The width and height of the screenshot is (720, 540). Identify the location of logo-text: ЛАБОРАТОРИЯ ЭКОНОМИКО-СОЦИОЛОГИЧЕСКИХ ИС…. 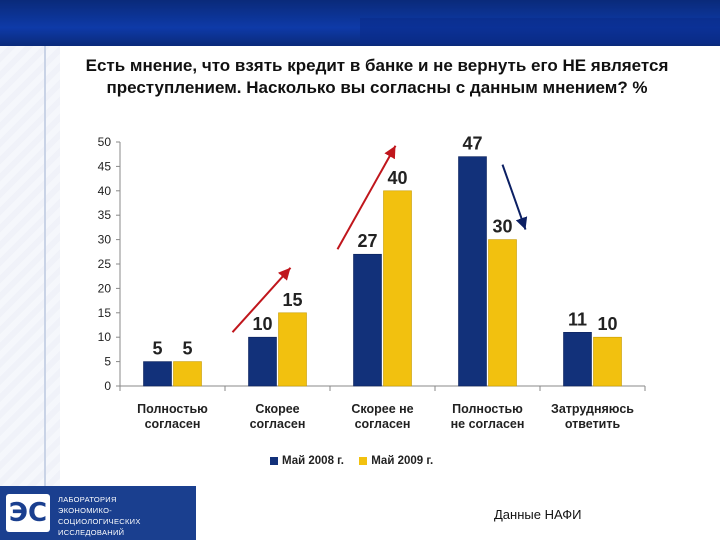
(126, 516).